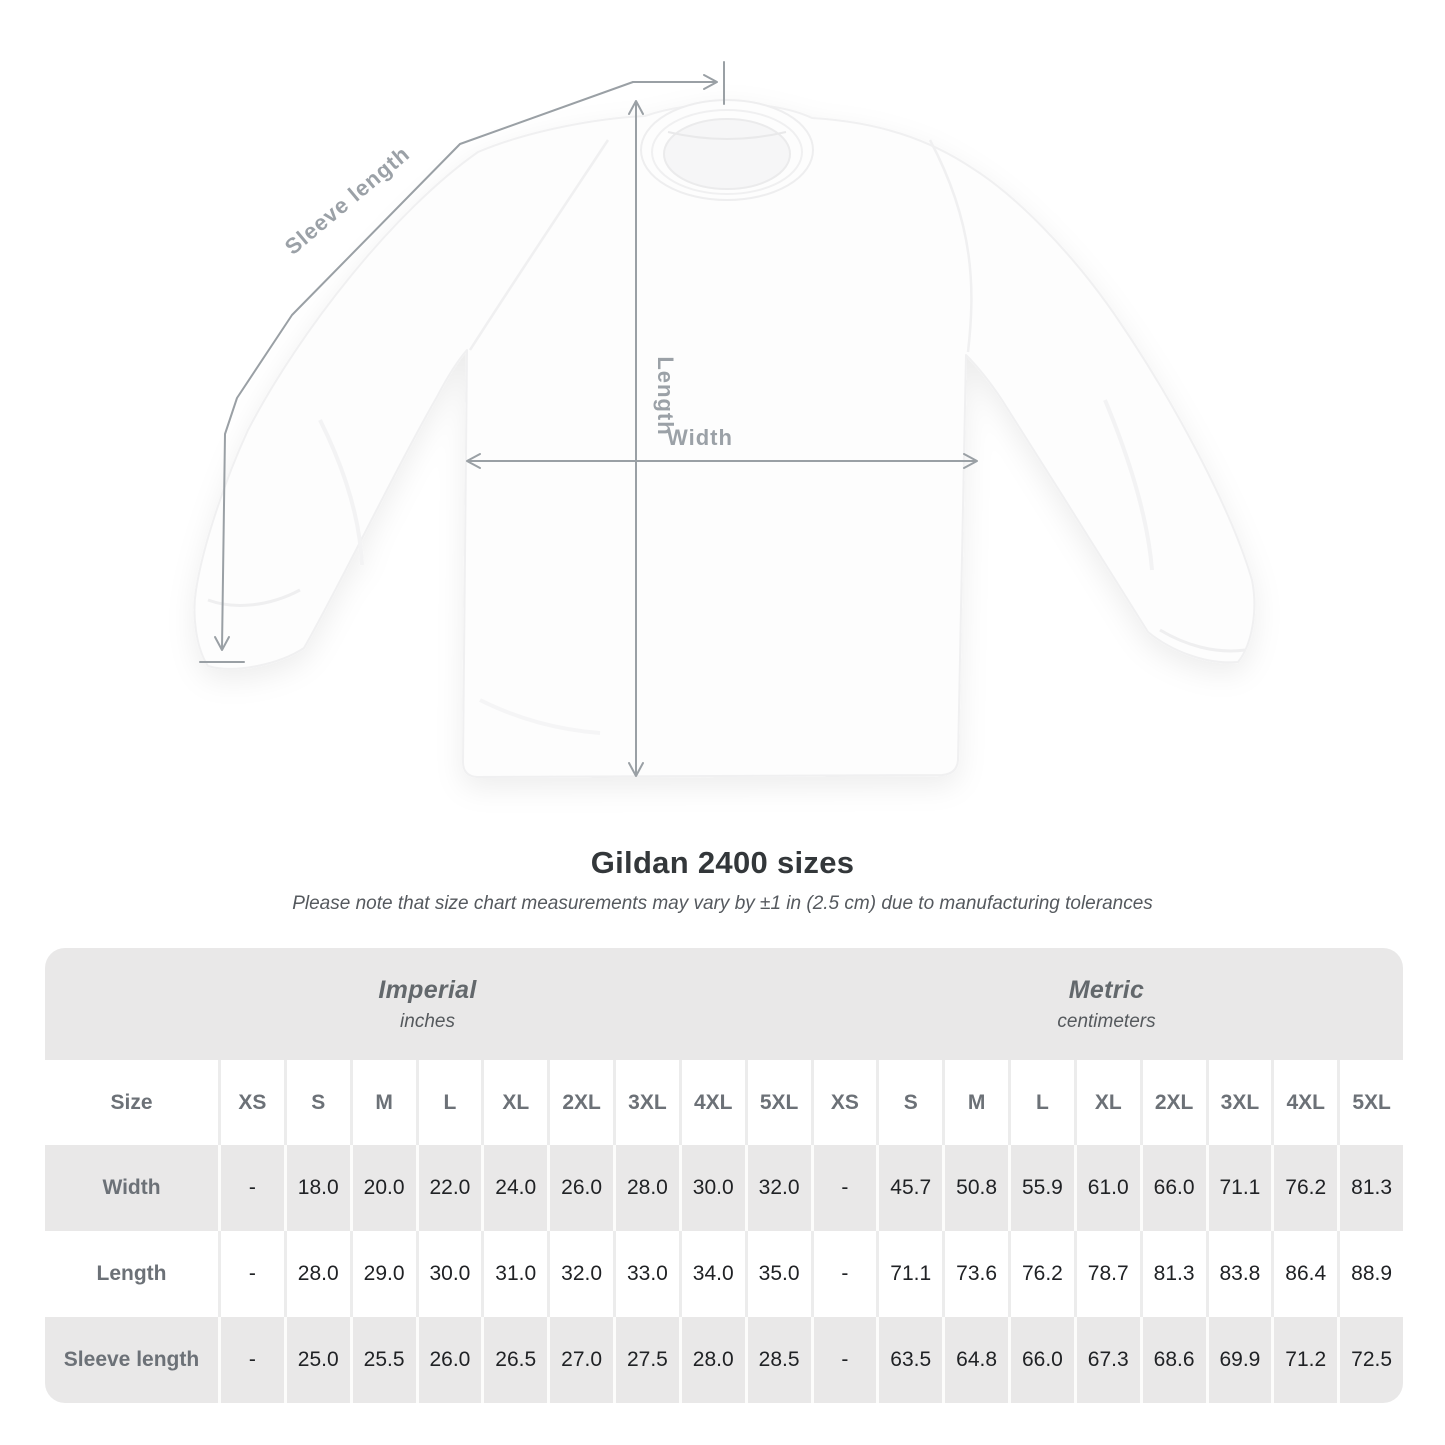  Describe the element at coordinates (1106, 1360) in the screenshot. I see `measurement-value: 67.3` at that location.